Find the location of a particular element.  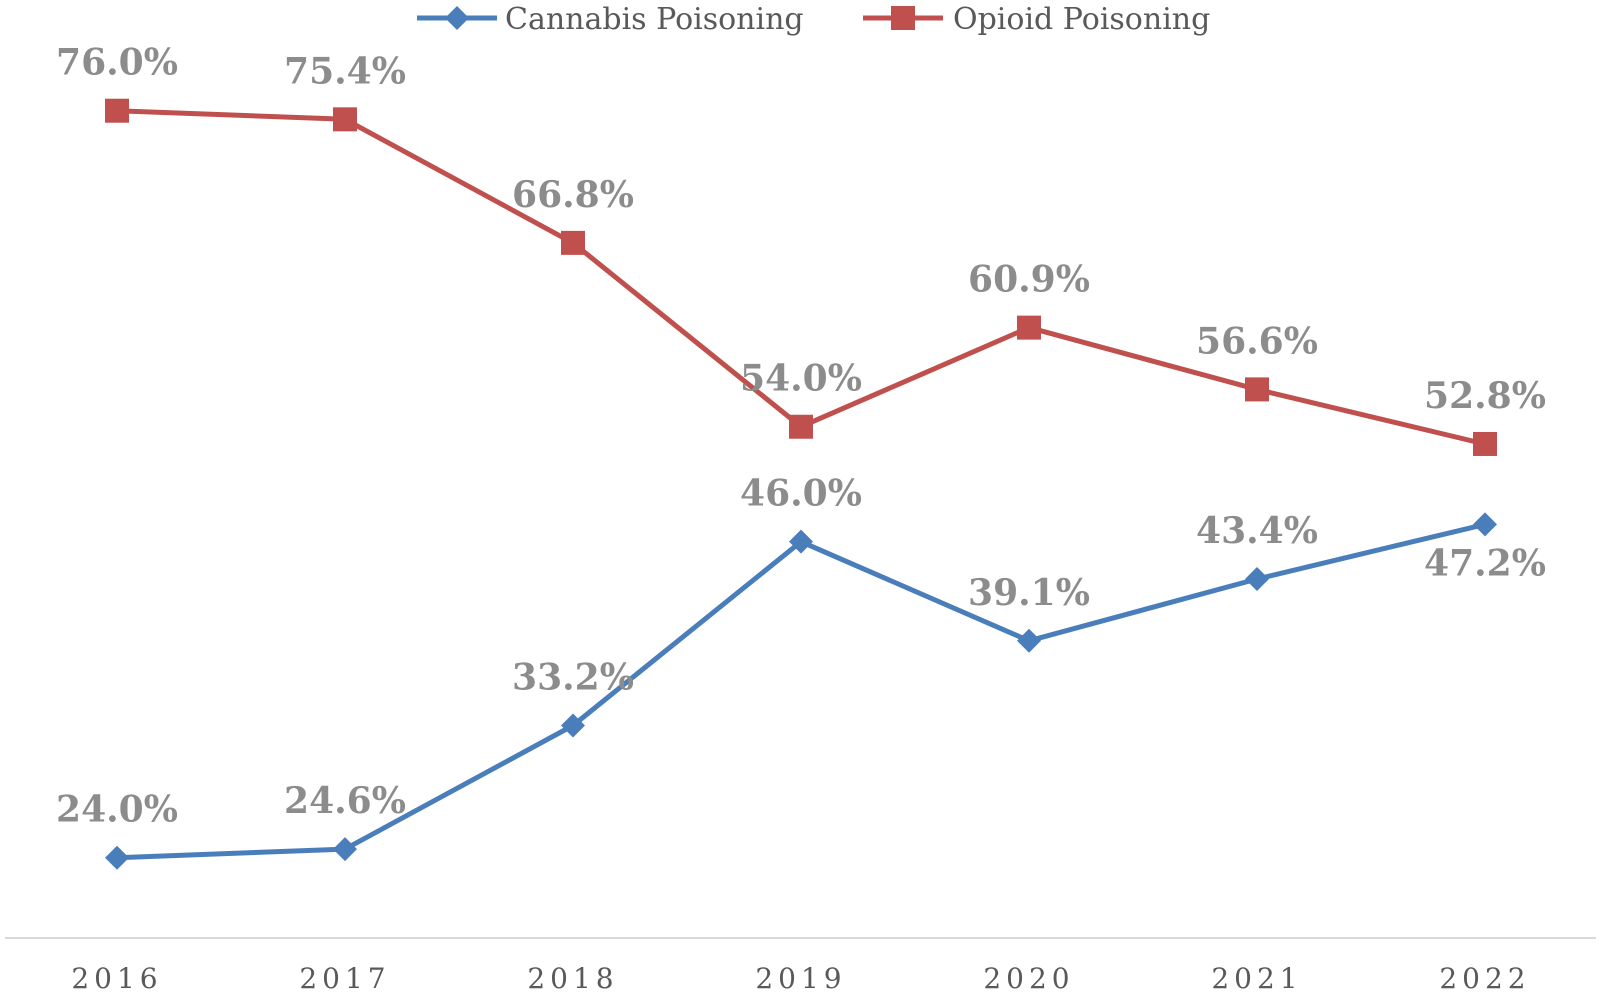

cannabis-data-label: 24.6% is located at coordinates (345, 801).